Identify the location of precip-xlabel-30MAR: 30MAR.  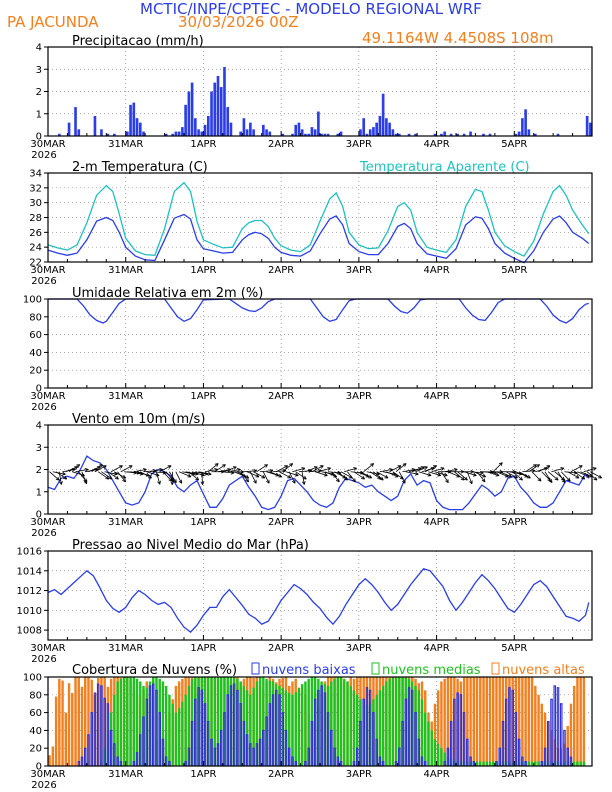
(47, 144).